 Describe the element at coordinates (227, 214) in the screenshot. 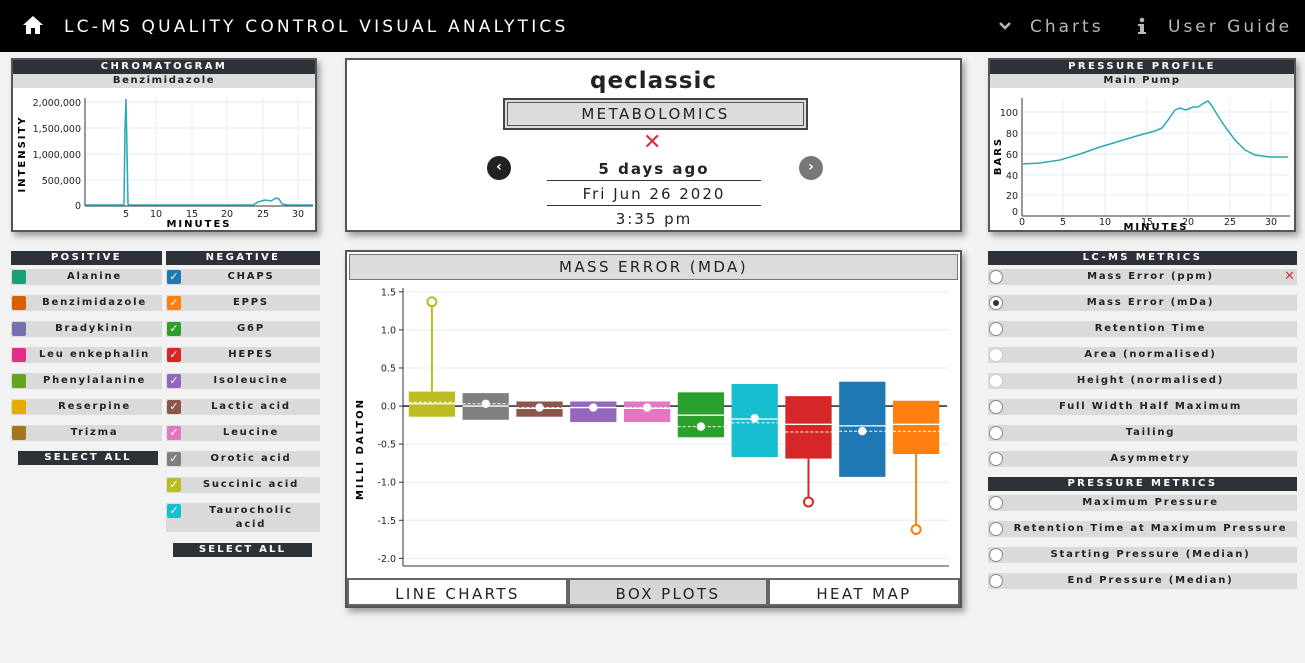

I see `x-tick: 20` at that location.